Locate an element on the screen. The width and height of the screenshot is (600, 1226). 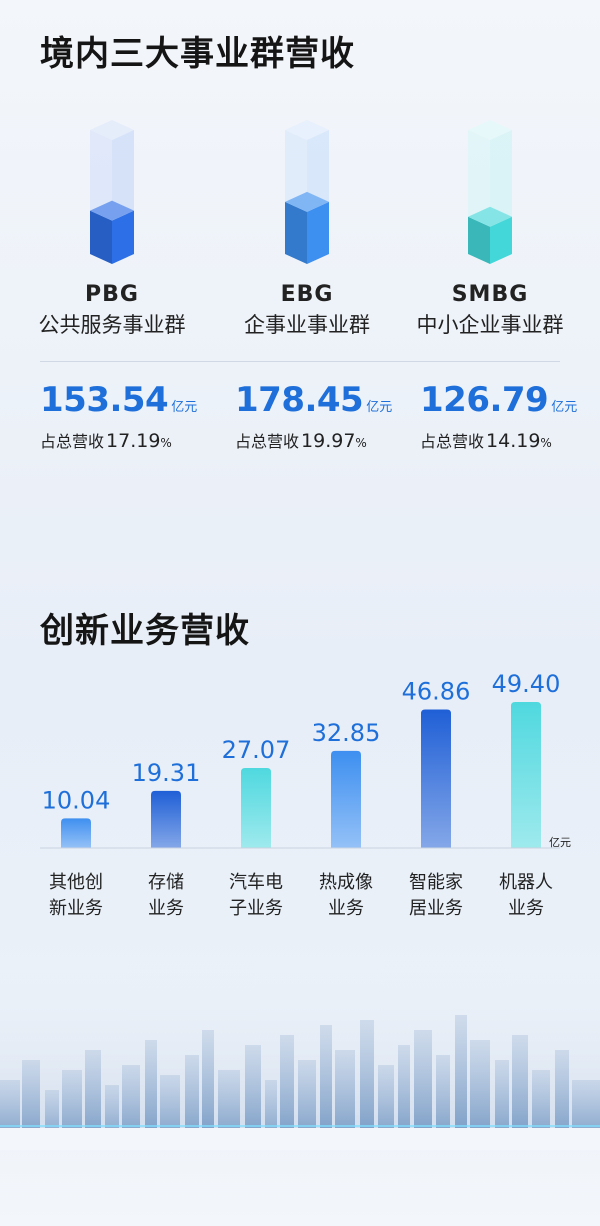
category-label: 智能家 is located at coordinates (436, 882).